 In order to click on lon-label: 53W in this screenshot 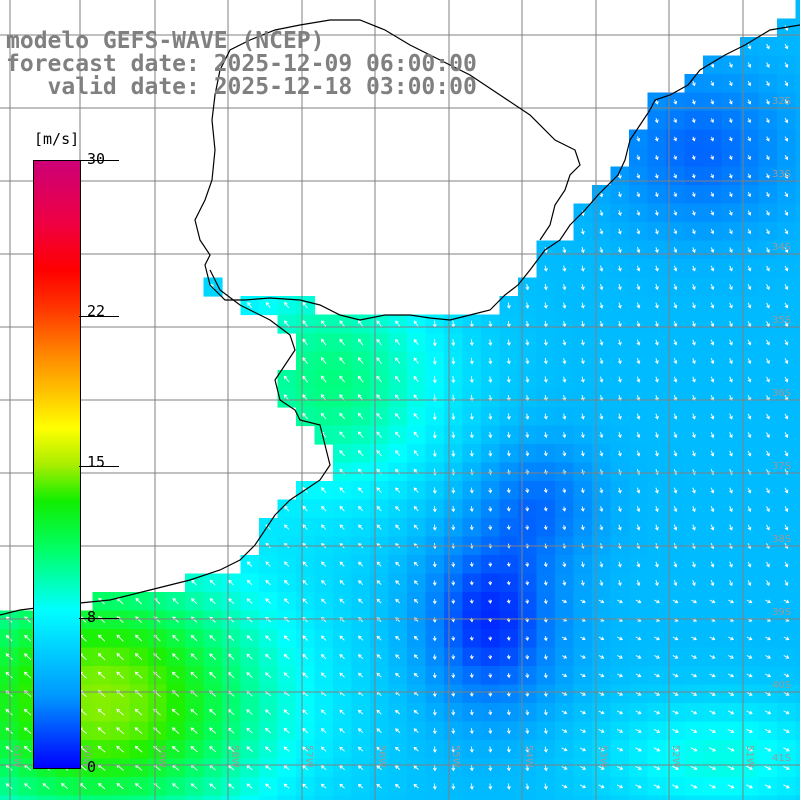, I will do `click(602, 756)`.